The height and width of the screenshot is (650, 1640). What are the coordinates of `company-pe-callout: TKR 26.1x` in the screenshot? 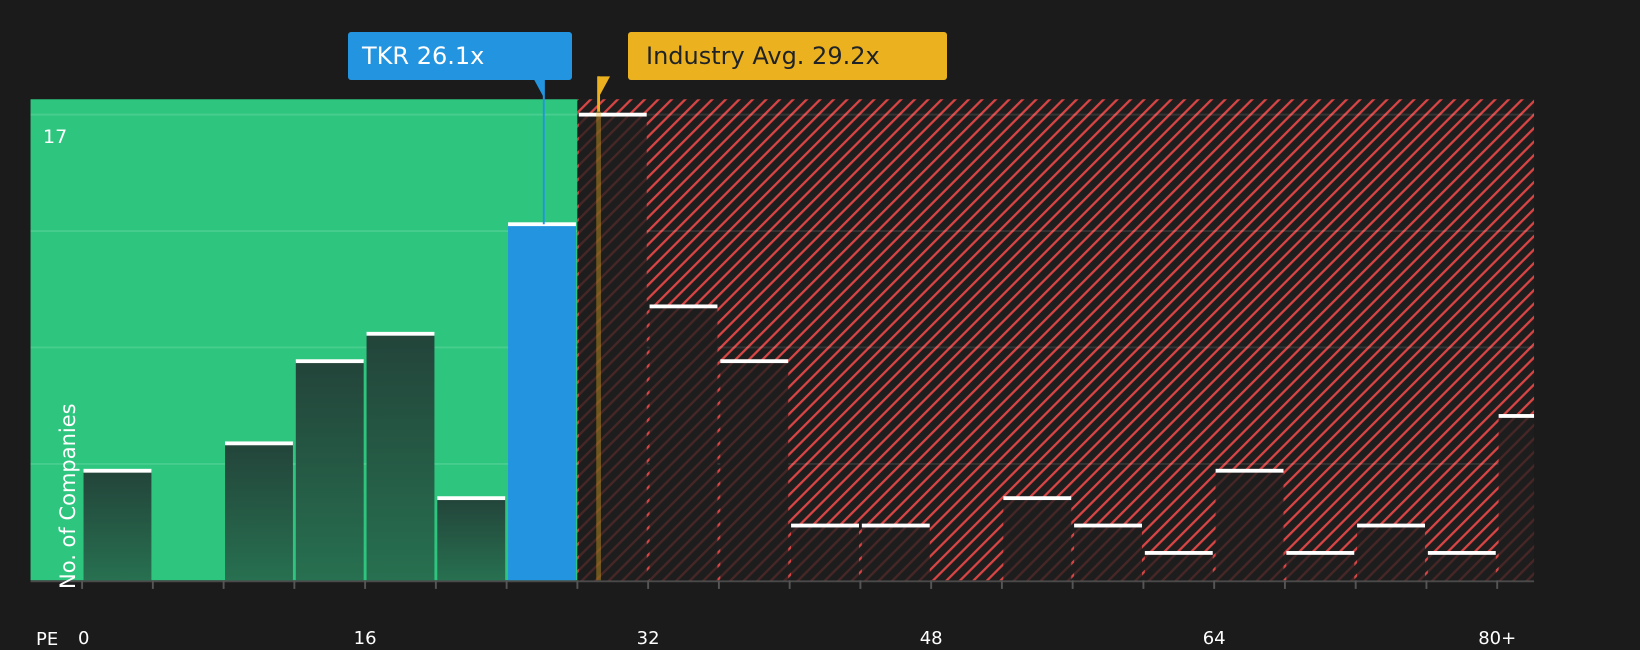 It's located at (460, 56).